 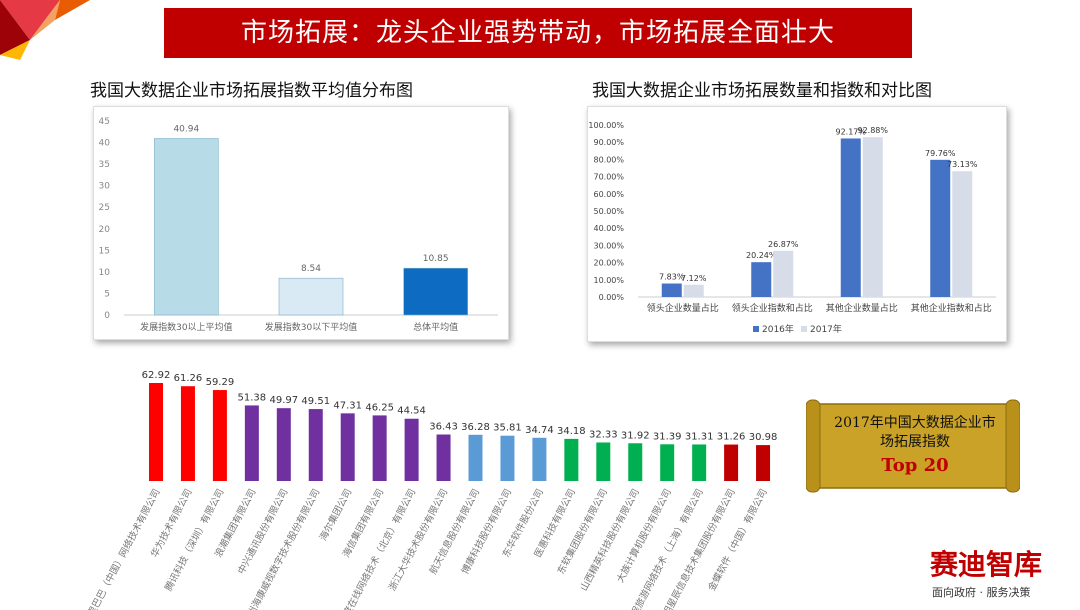 What do you see at coordinates (731, 437) in the screenshot?
I see `data-label: 31.26` at bounding box center [731, 437].